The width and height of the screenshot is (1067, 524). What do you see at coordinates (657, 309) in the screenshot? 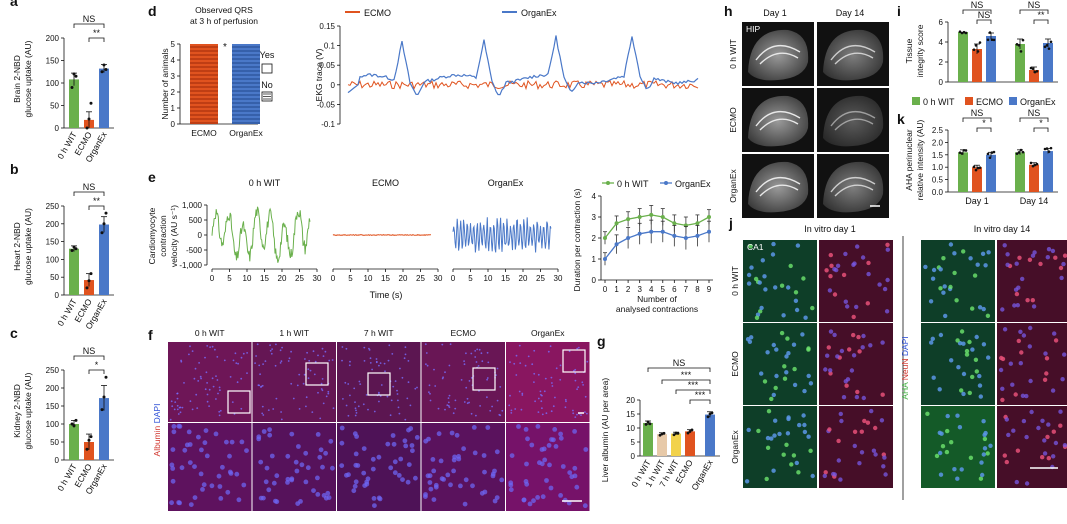
I see `xlabel-dur-2: analysed contractions` at bounding box center [657, 309].